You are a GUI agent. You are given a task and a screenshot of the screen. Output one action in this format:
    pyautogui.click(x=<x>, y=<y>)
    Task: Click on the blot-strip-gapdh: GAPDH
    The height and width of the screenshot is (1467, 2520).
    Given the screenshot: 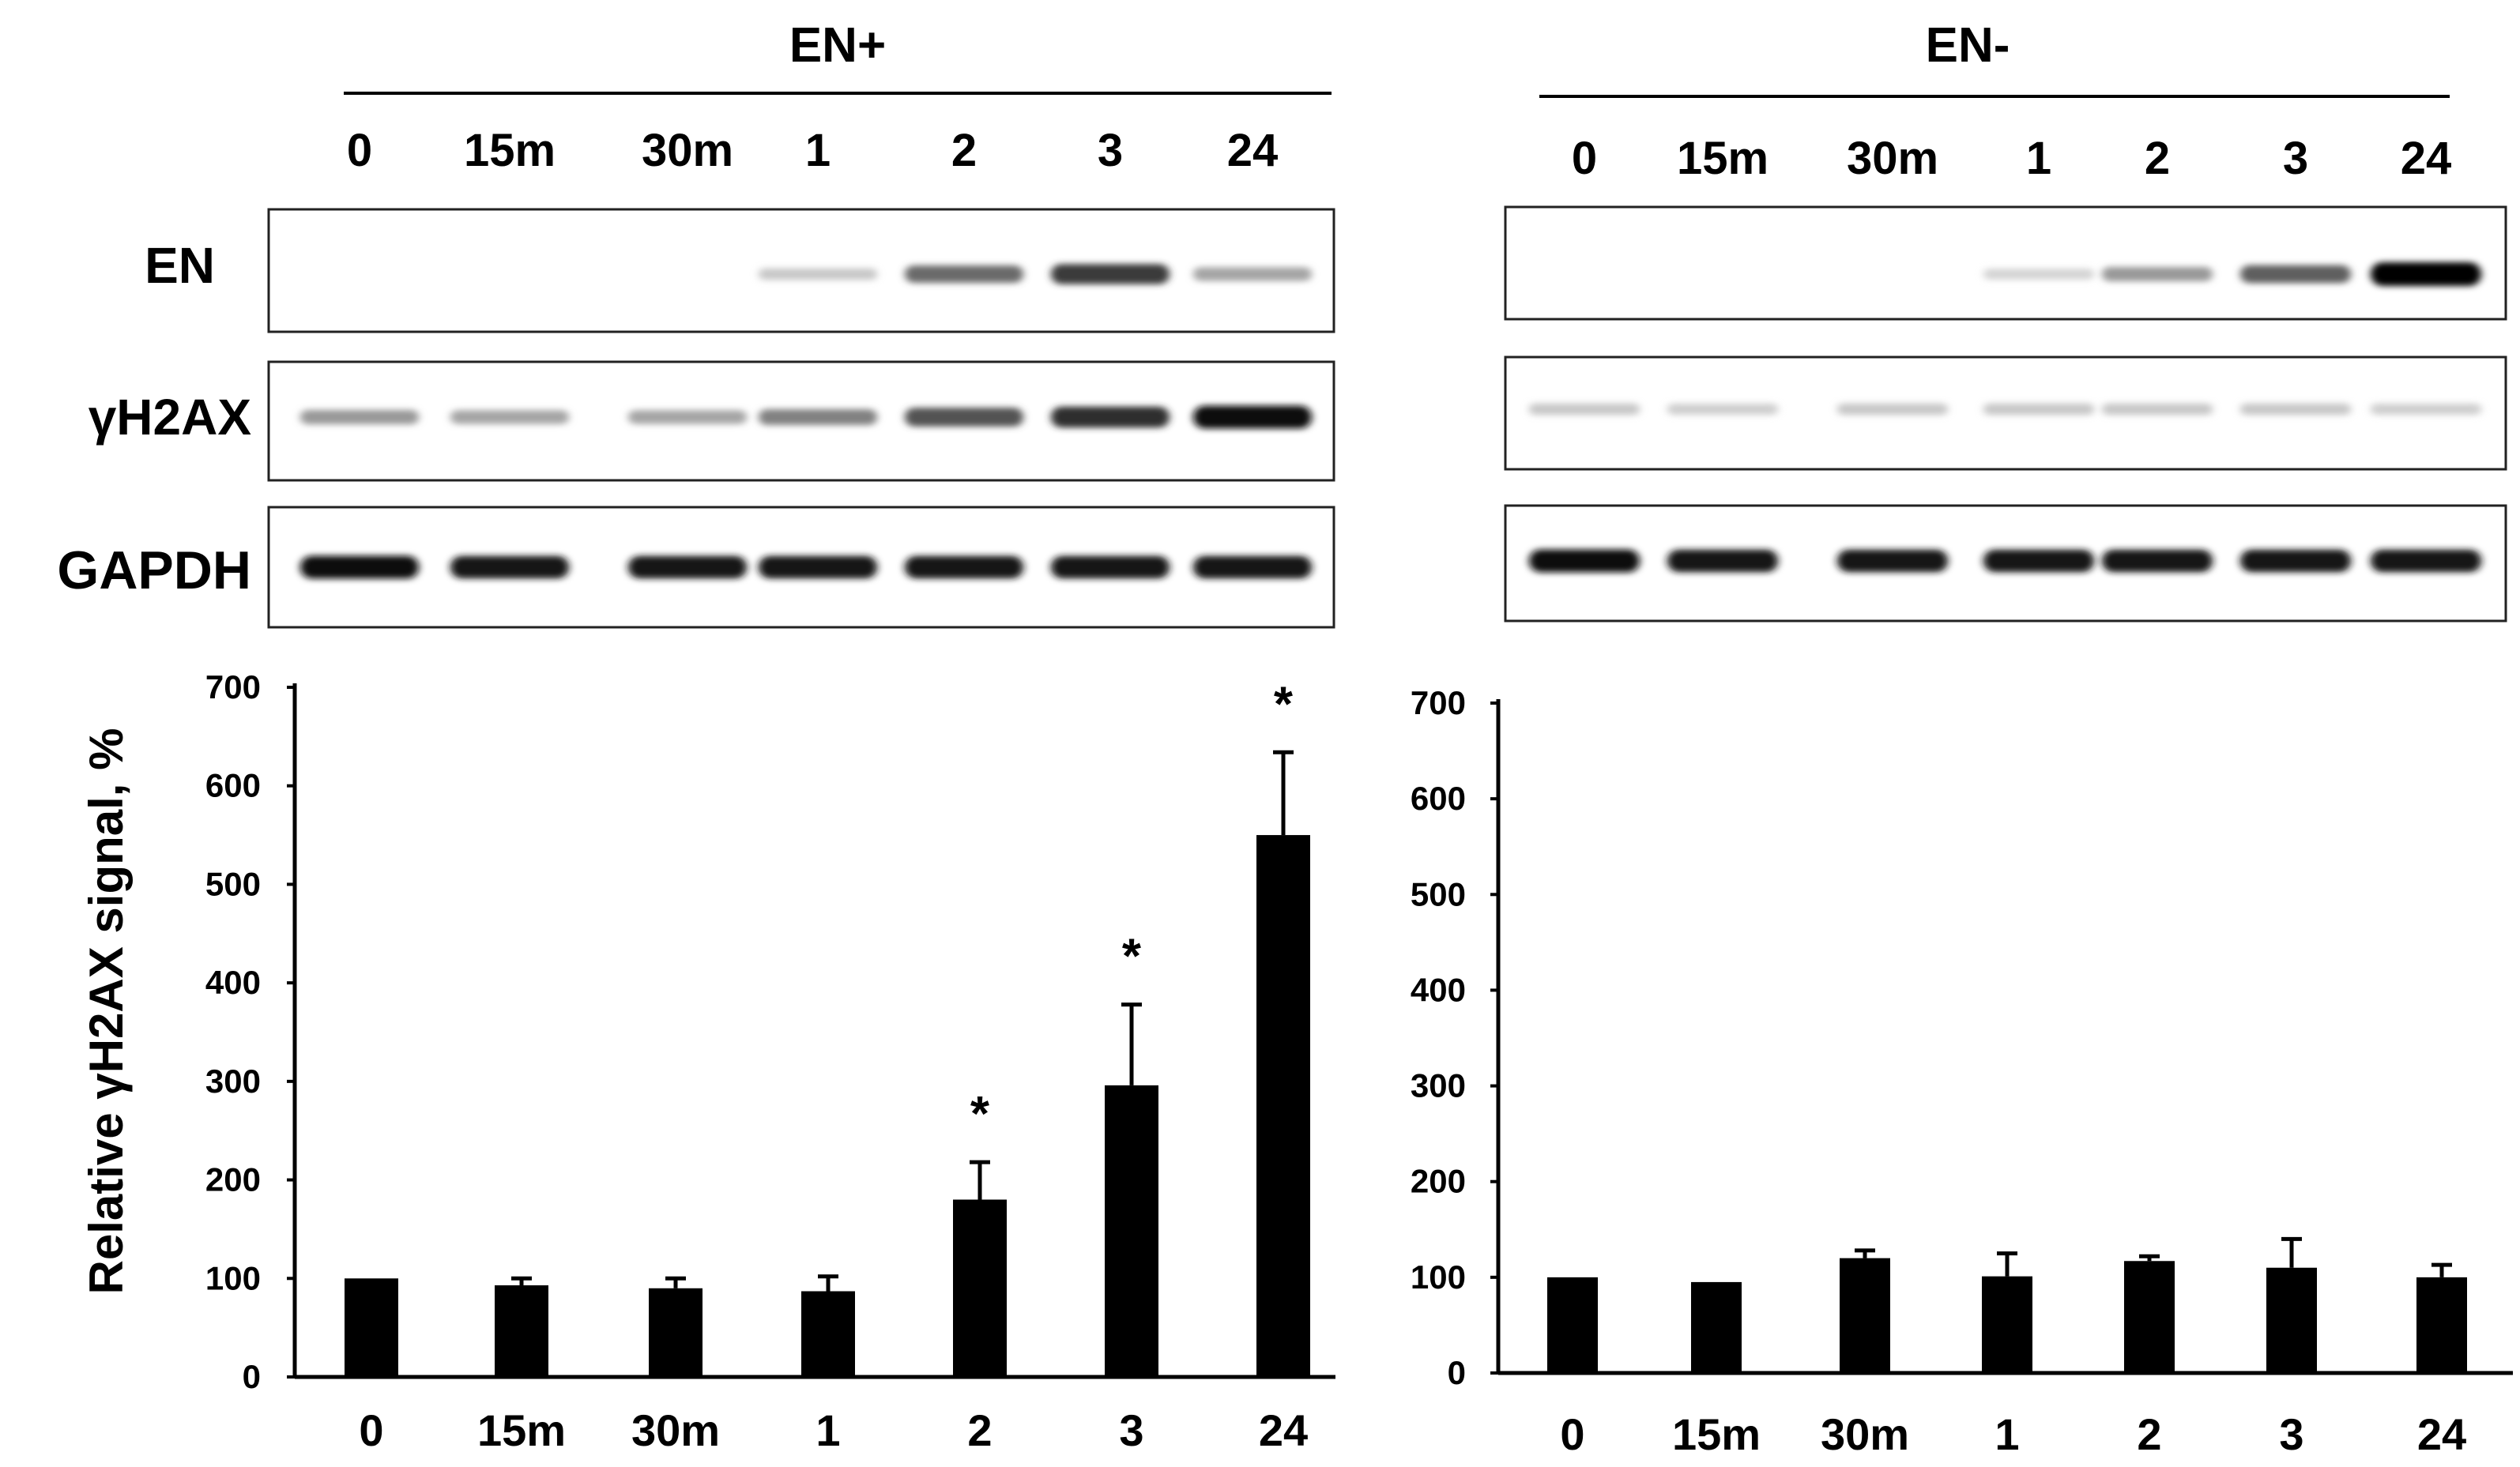 What is the action you would take?
    pyautogui.click(x=696, y=567)
    